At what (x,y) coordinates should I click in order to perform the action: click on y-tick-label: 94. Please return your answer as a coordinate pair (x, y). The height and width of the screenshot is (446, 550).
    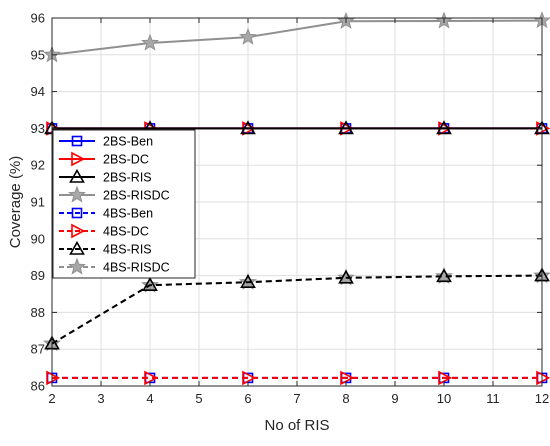
    Looking at the image, I should click on (38, 91).